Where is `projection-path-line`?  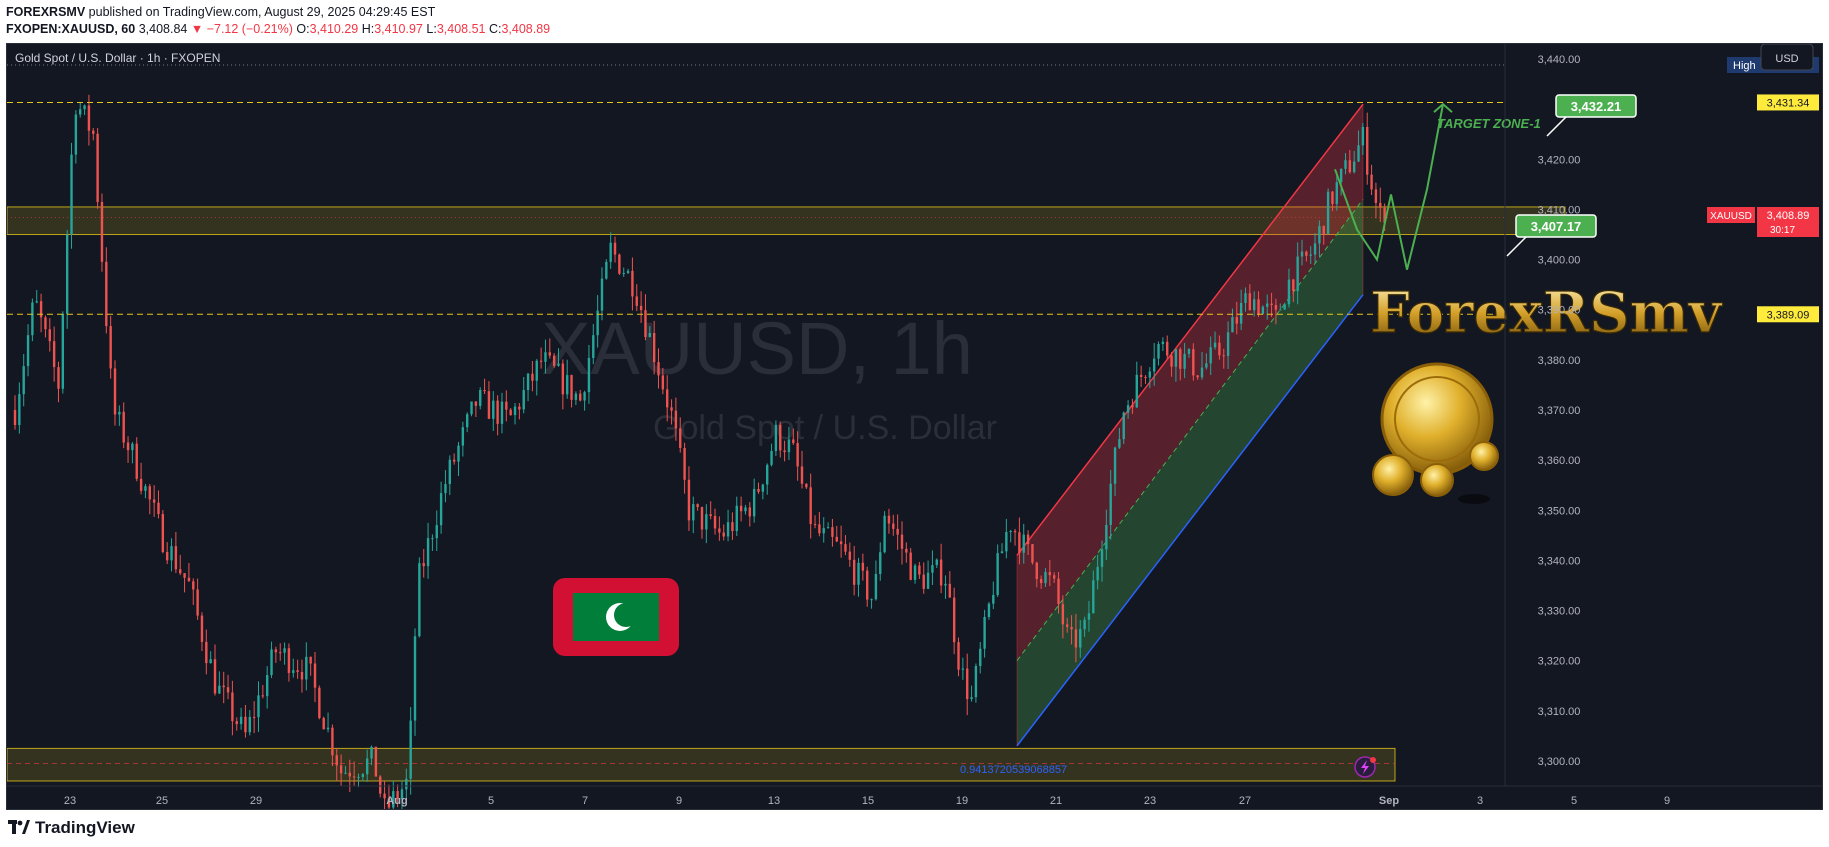
projection-path-line is located at coordinates (1389, 186).